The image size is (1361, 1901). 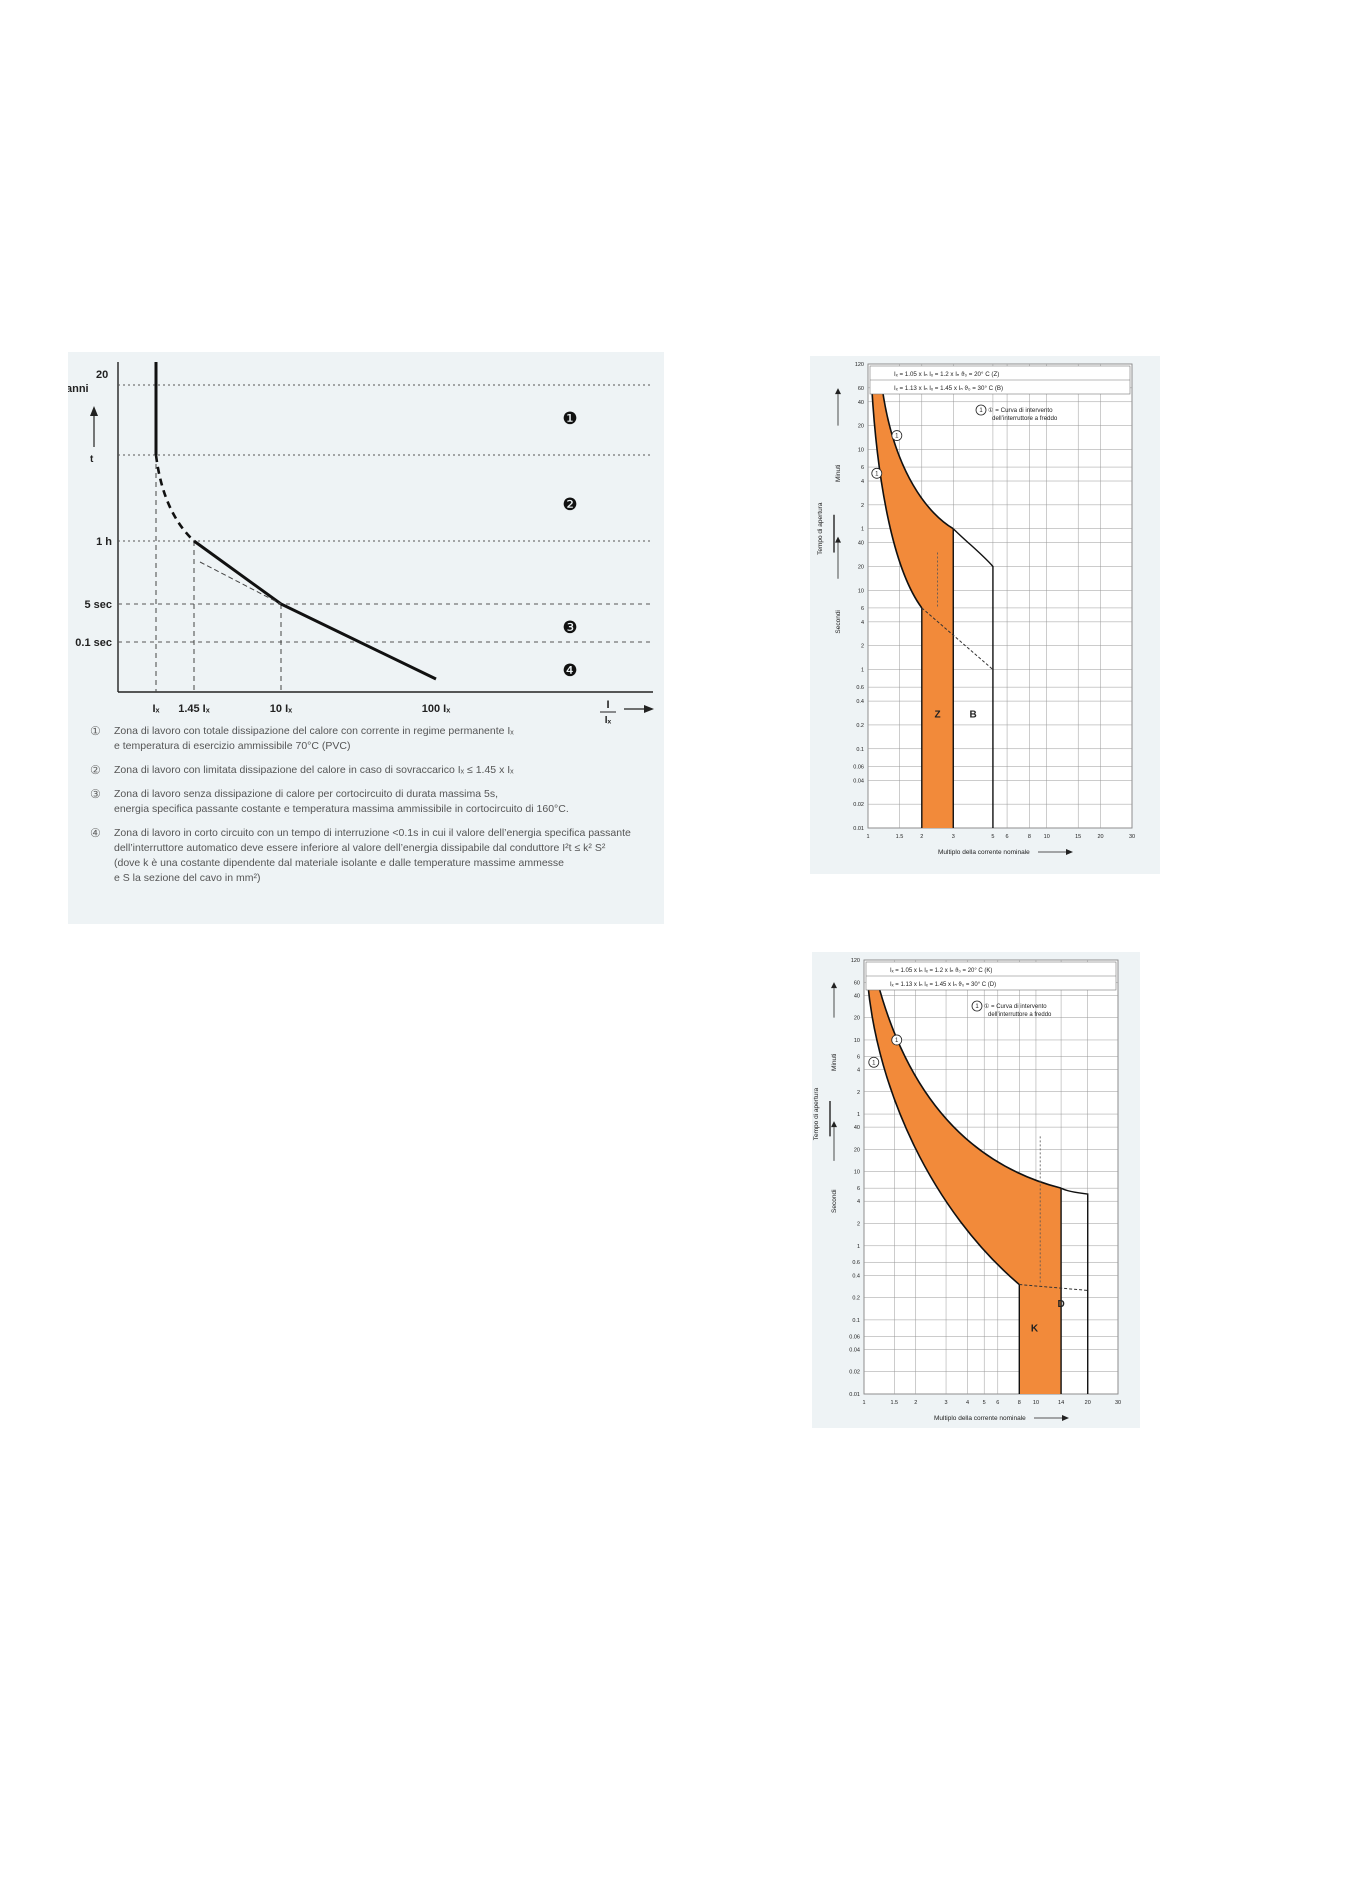 What do you see at coordinates (93, 643) in the screenshot?
I see `y-tick-label: 0.1 sec` at bounding box center [93, 643].